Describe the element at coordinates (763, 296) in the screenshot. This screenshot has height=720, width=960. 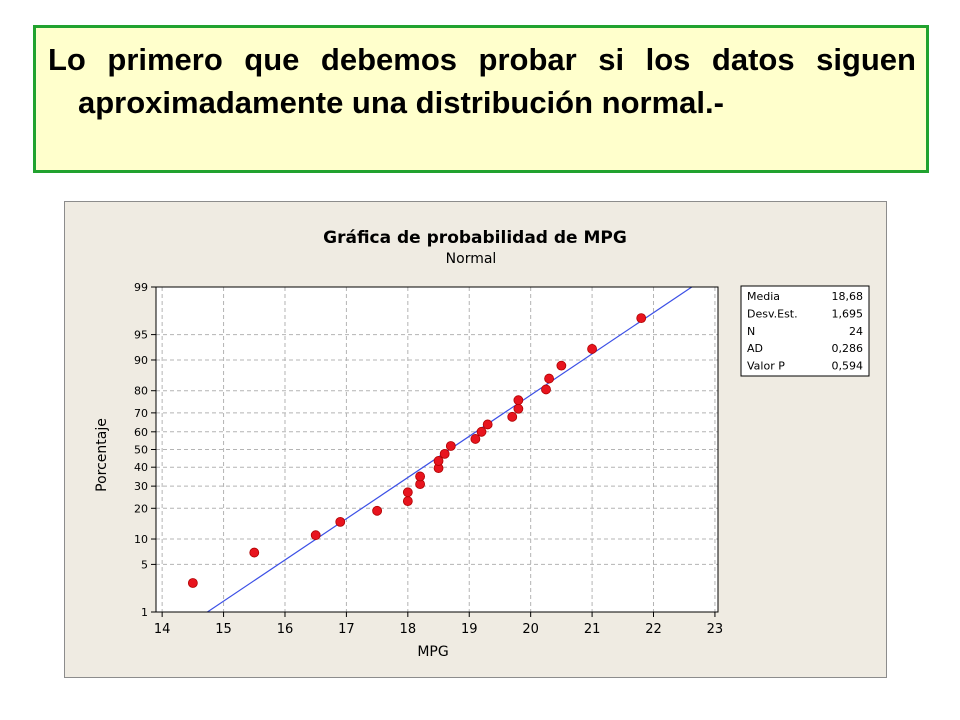
I see `stat-label: Media` at that location.